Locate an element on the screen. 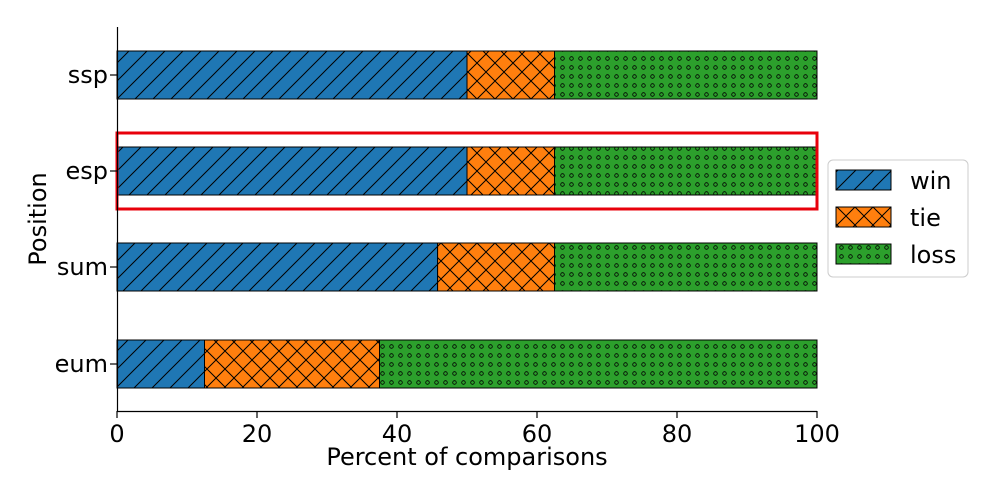 The height and width of the screenshot is (498, 997). bar-eum-win is located at coordinates (160, 364).